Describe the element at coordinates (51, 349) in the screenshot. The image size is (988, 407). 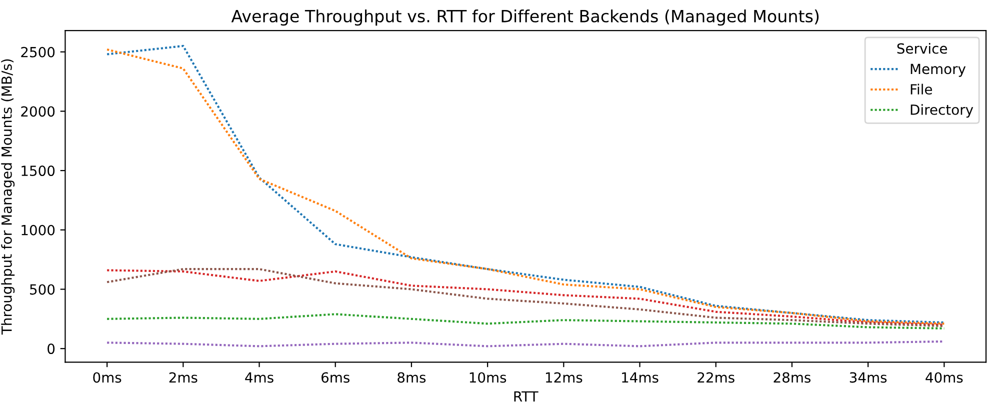
I see `y-tick-label: 0` at that location.